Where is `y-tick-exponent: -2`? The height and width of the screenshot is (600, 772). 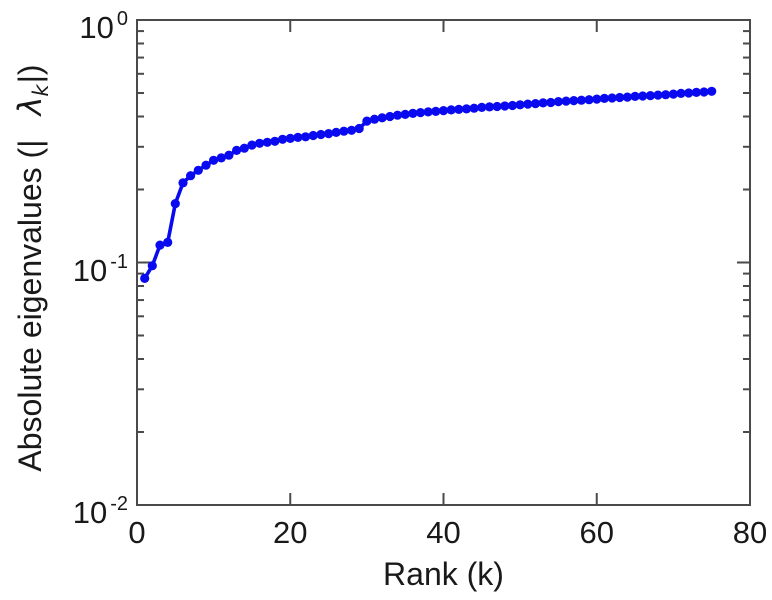 y-tick-exponent: -2 is located at coordinates (119, 504).